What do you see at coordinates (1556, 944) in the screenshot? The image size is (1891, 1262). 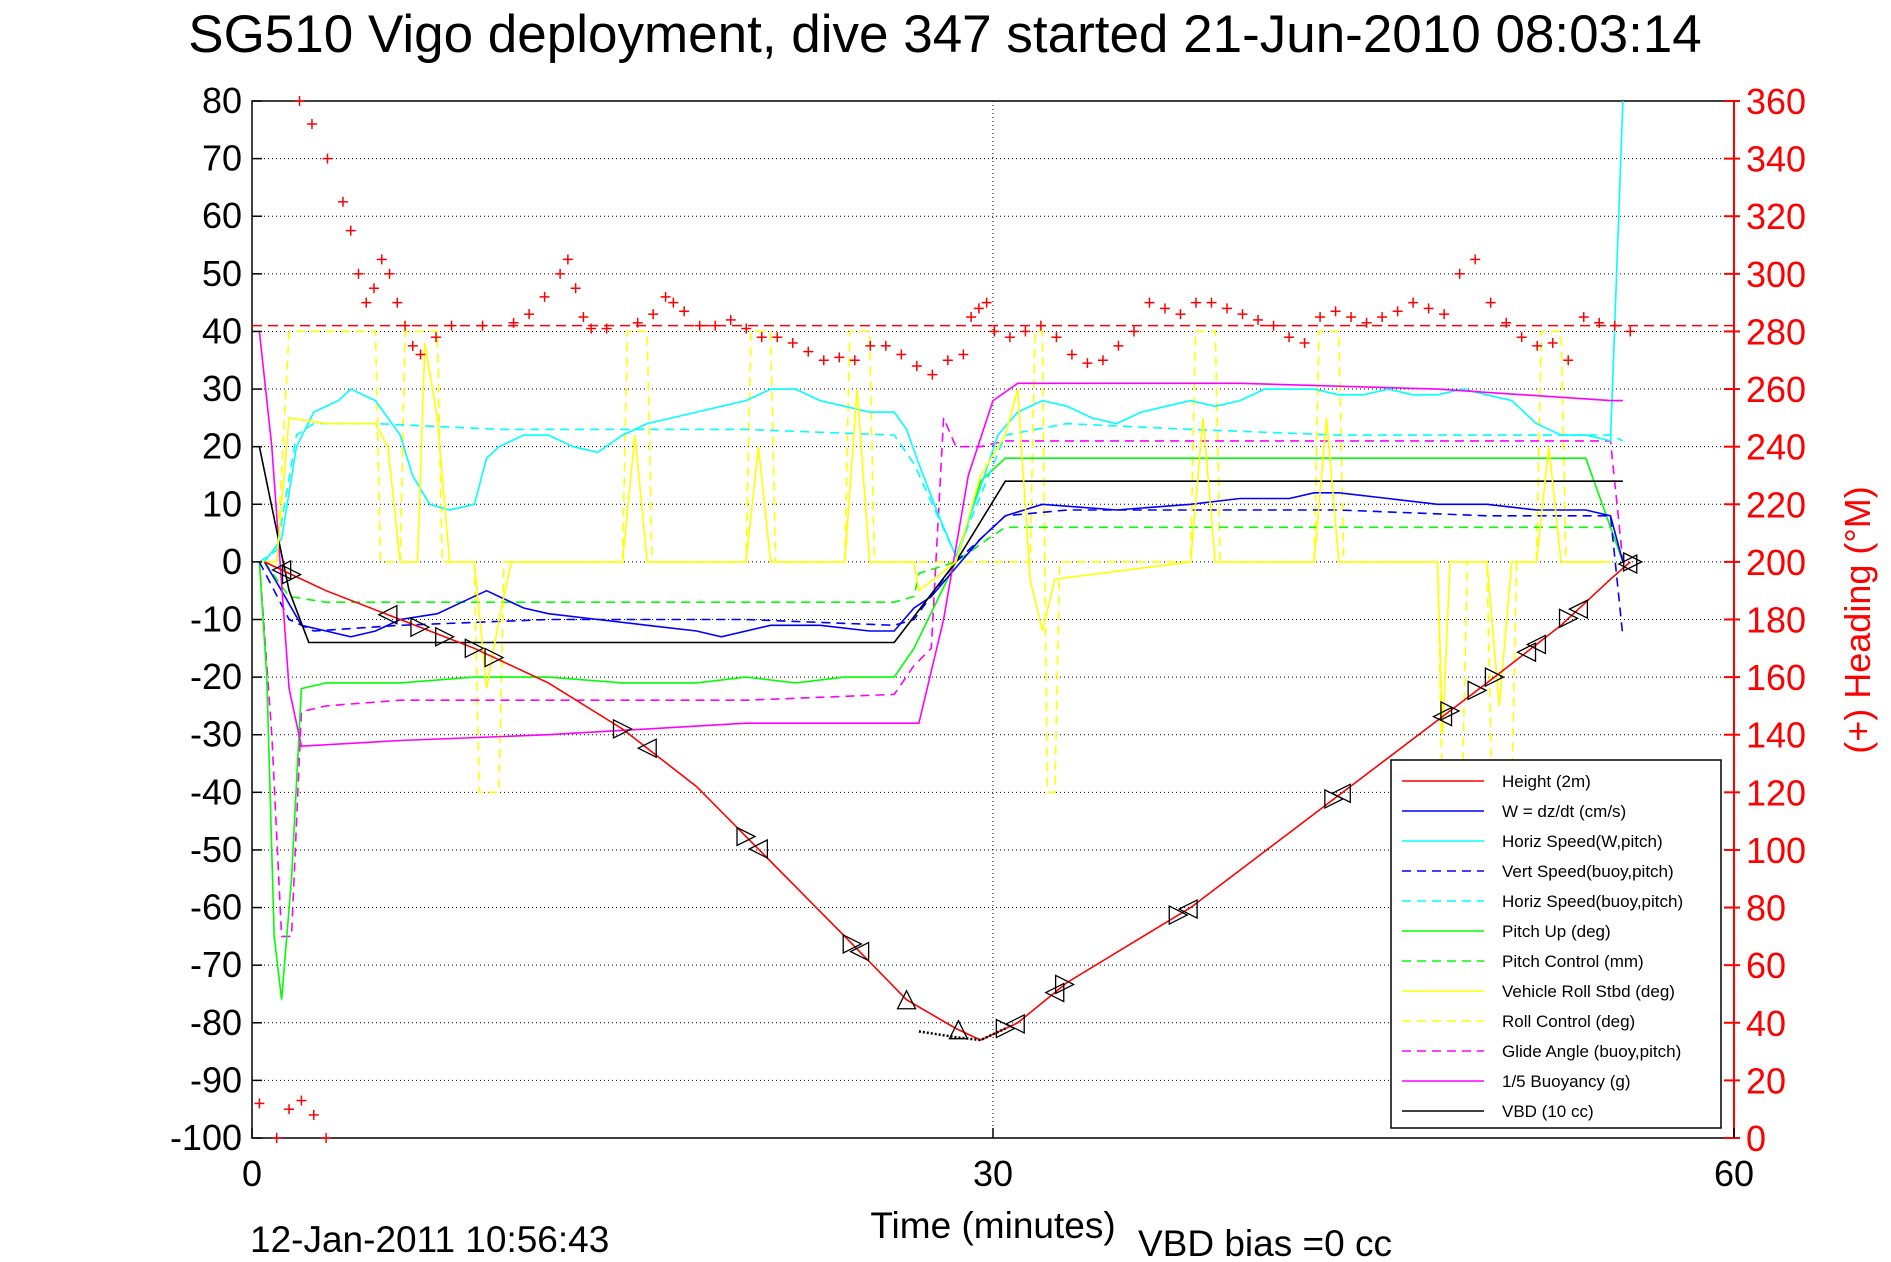 I see `legend-box` at bounding box center [1556, 944].